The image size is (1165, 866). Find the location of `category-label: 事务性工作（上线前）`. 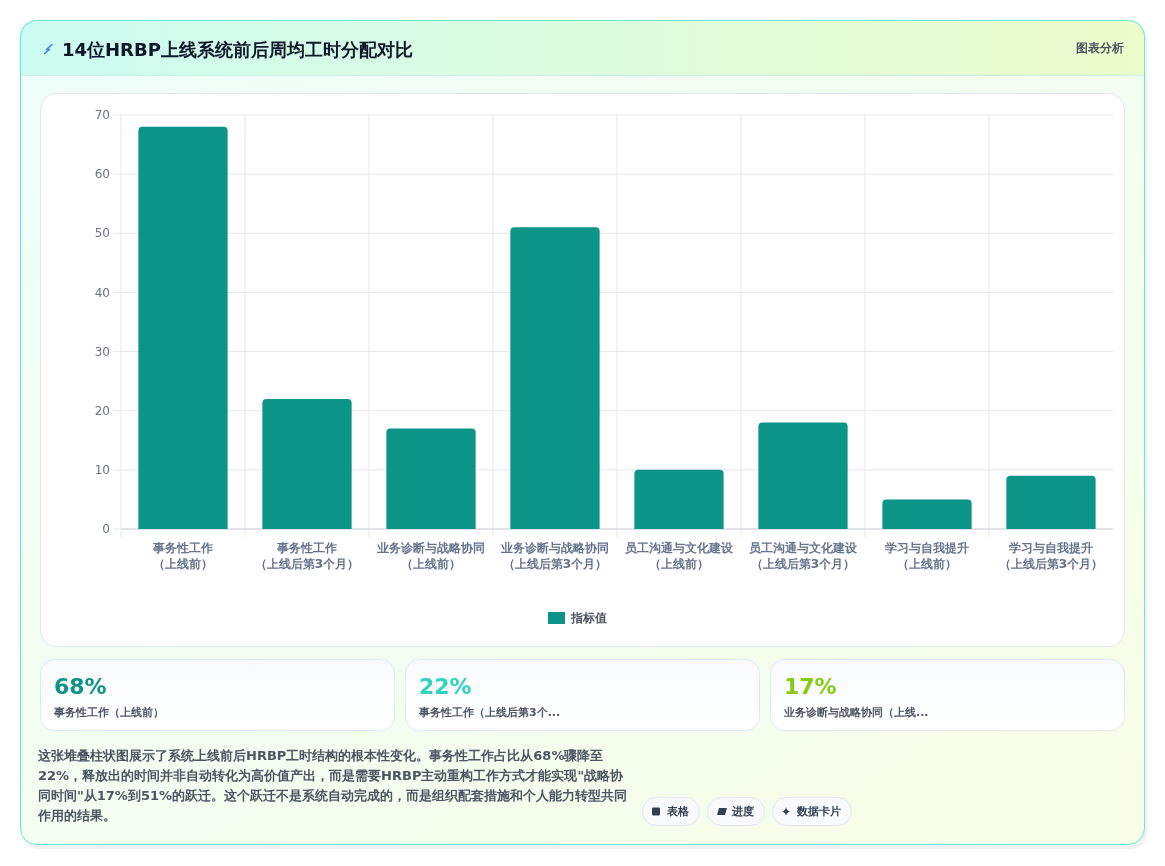

category-label: 事务性工作（上线前） is located at coordinates (108, 712).